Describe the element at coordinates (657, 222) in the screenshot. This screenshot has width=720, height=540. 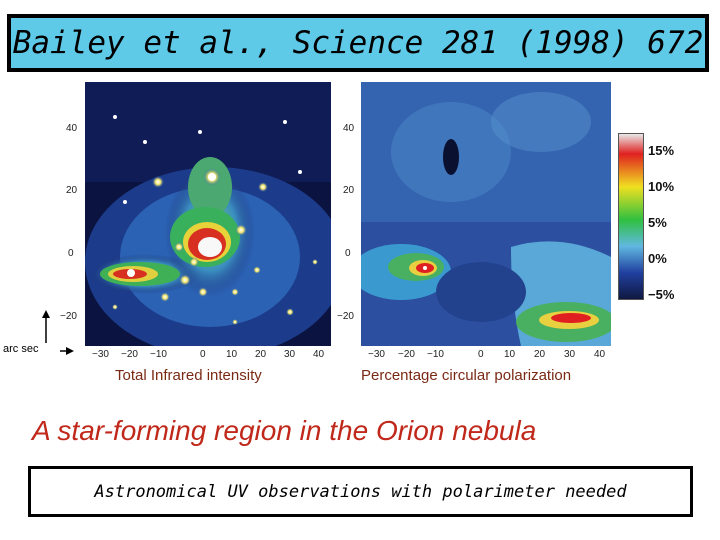
I see `colorbar-label: 5%` at that location.